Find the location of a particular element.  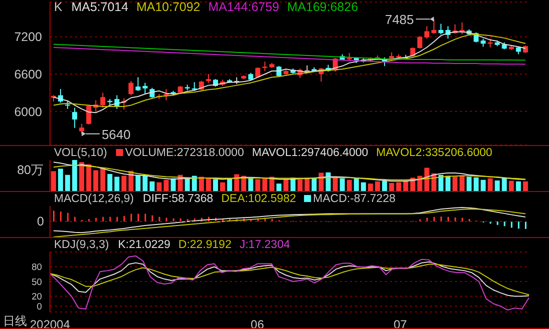

annotation: 7485 is located at coordinates (399, 20).